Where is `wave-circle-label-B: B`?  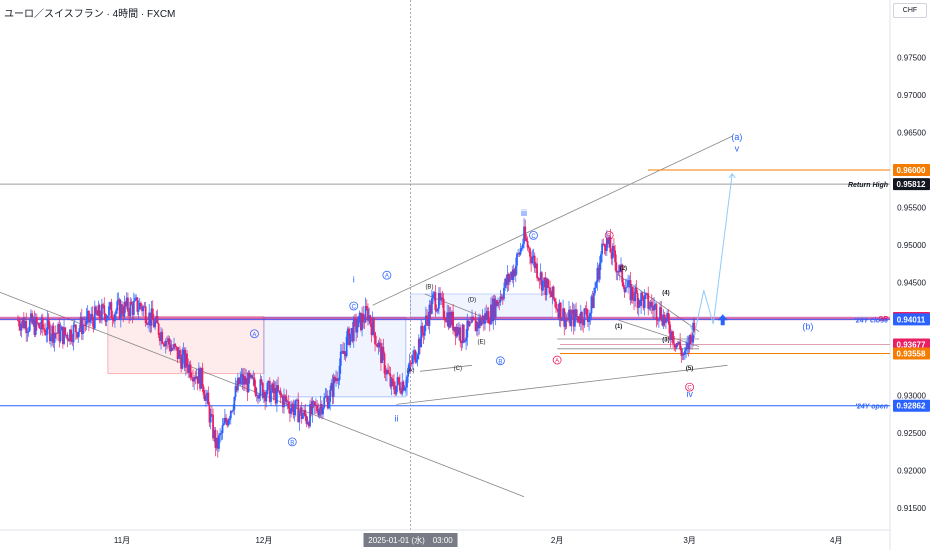
wave-circle-label-B: B is located at coordinates (609, 237).